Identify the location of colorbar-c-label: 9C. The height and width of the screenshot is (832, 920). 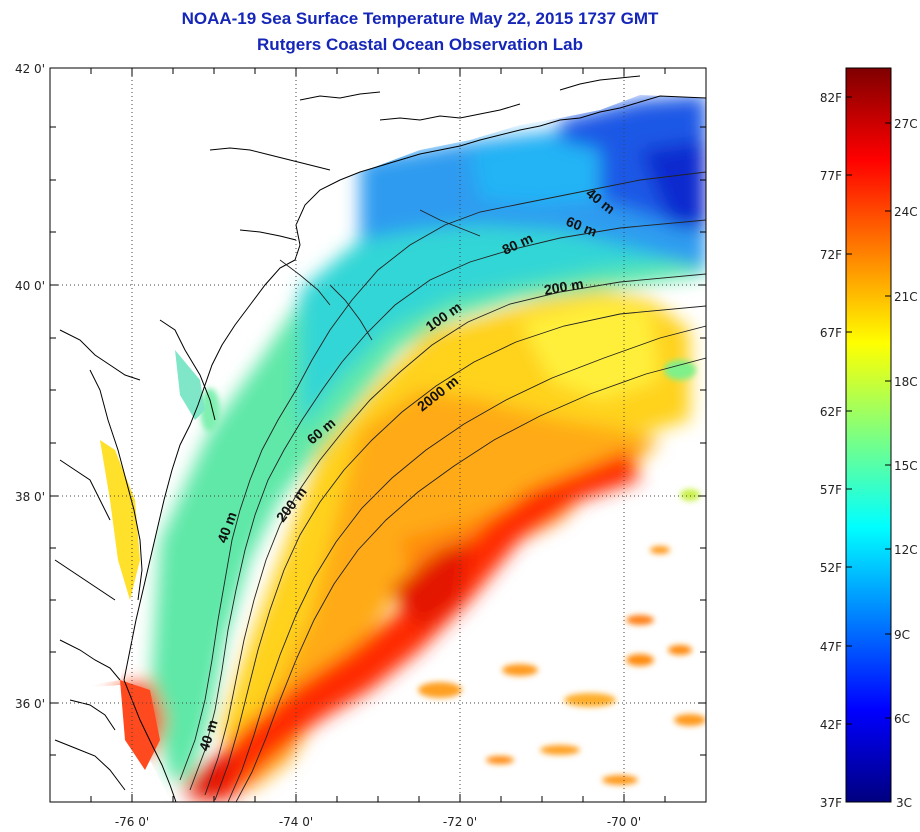
(902, 635).